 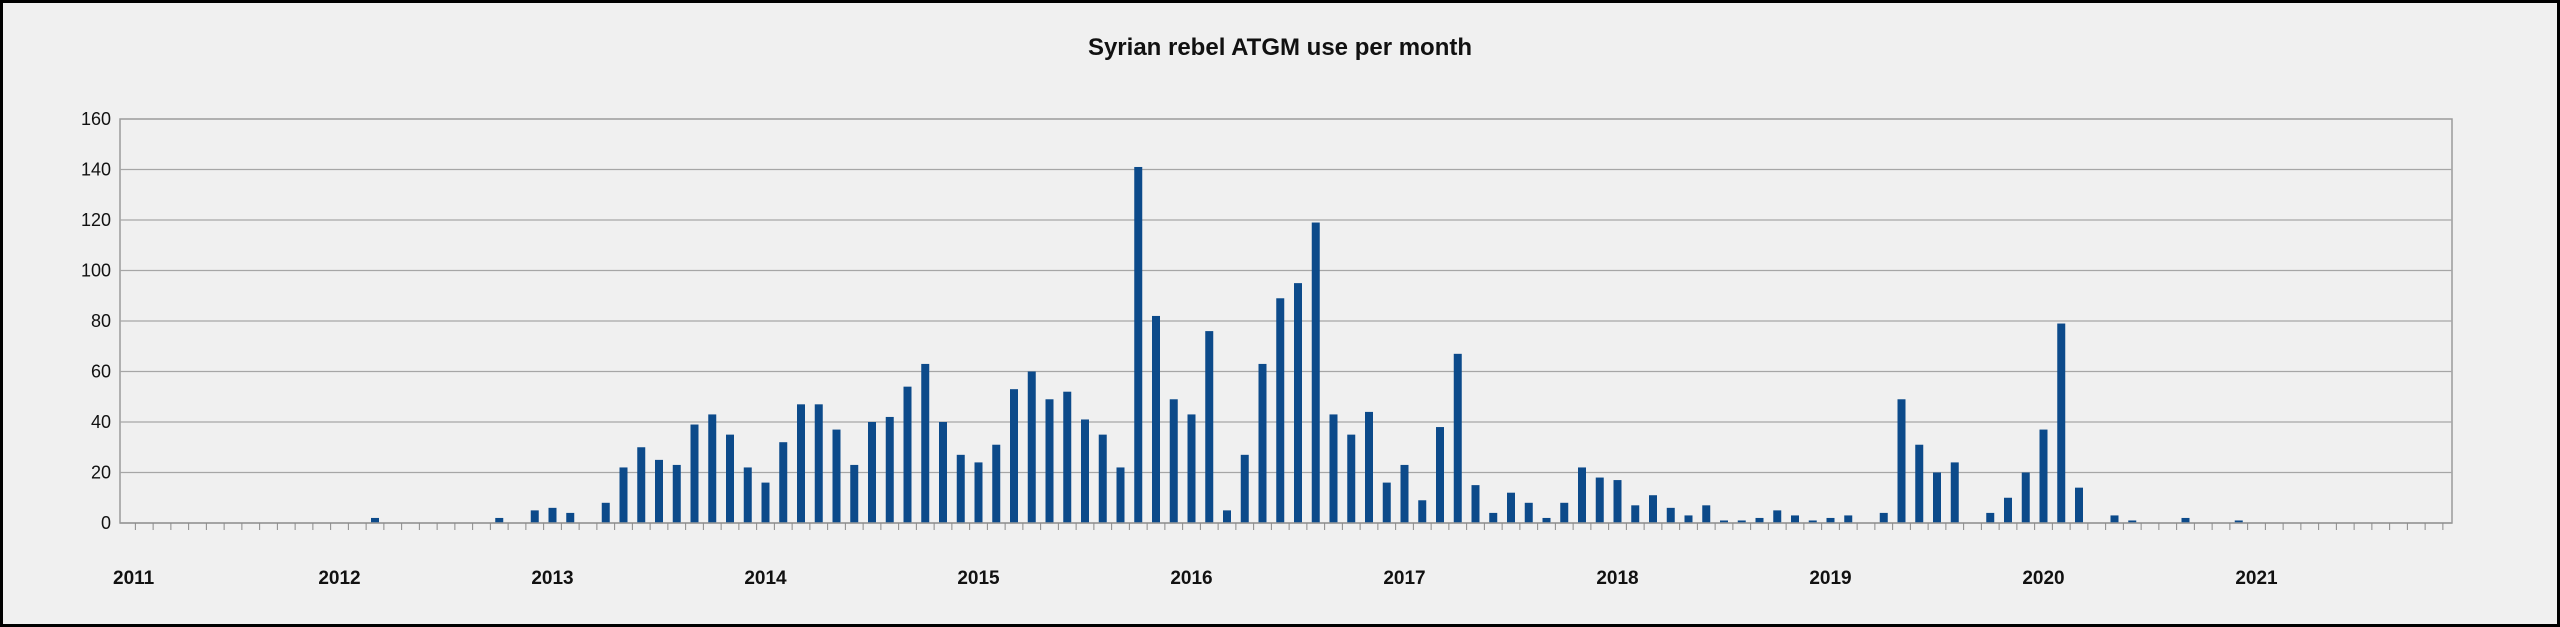 I want to click on y-tick-label: 120, so click(x=96, y=220).